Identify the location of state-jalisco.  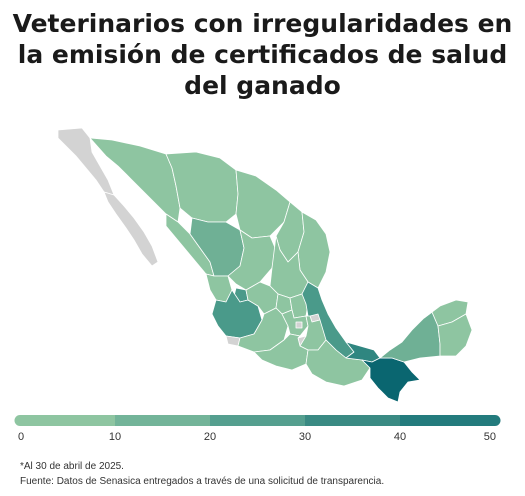
(237, 314).